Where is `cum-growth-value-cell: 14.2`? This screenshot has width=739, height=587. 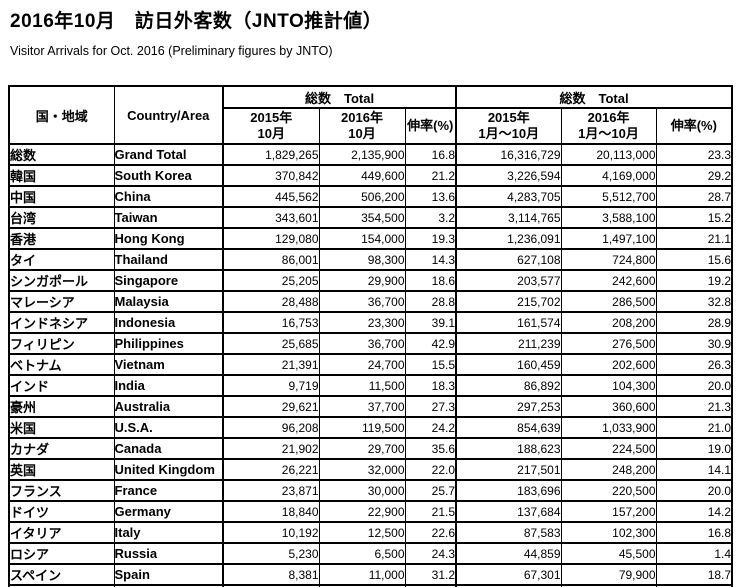 cum-growth-value-cell: 14.2 is located at coordinates (694, 511).